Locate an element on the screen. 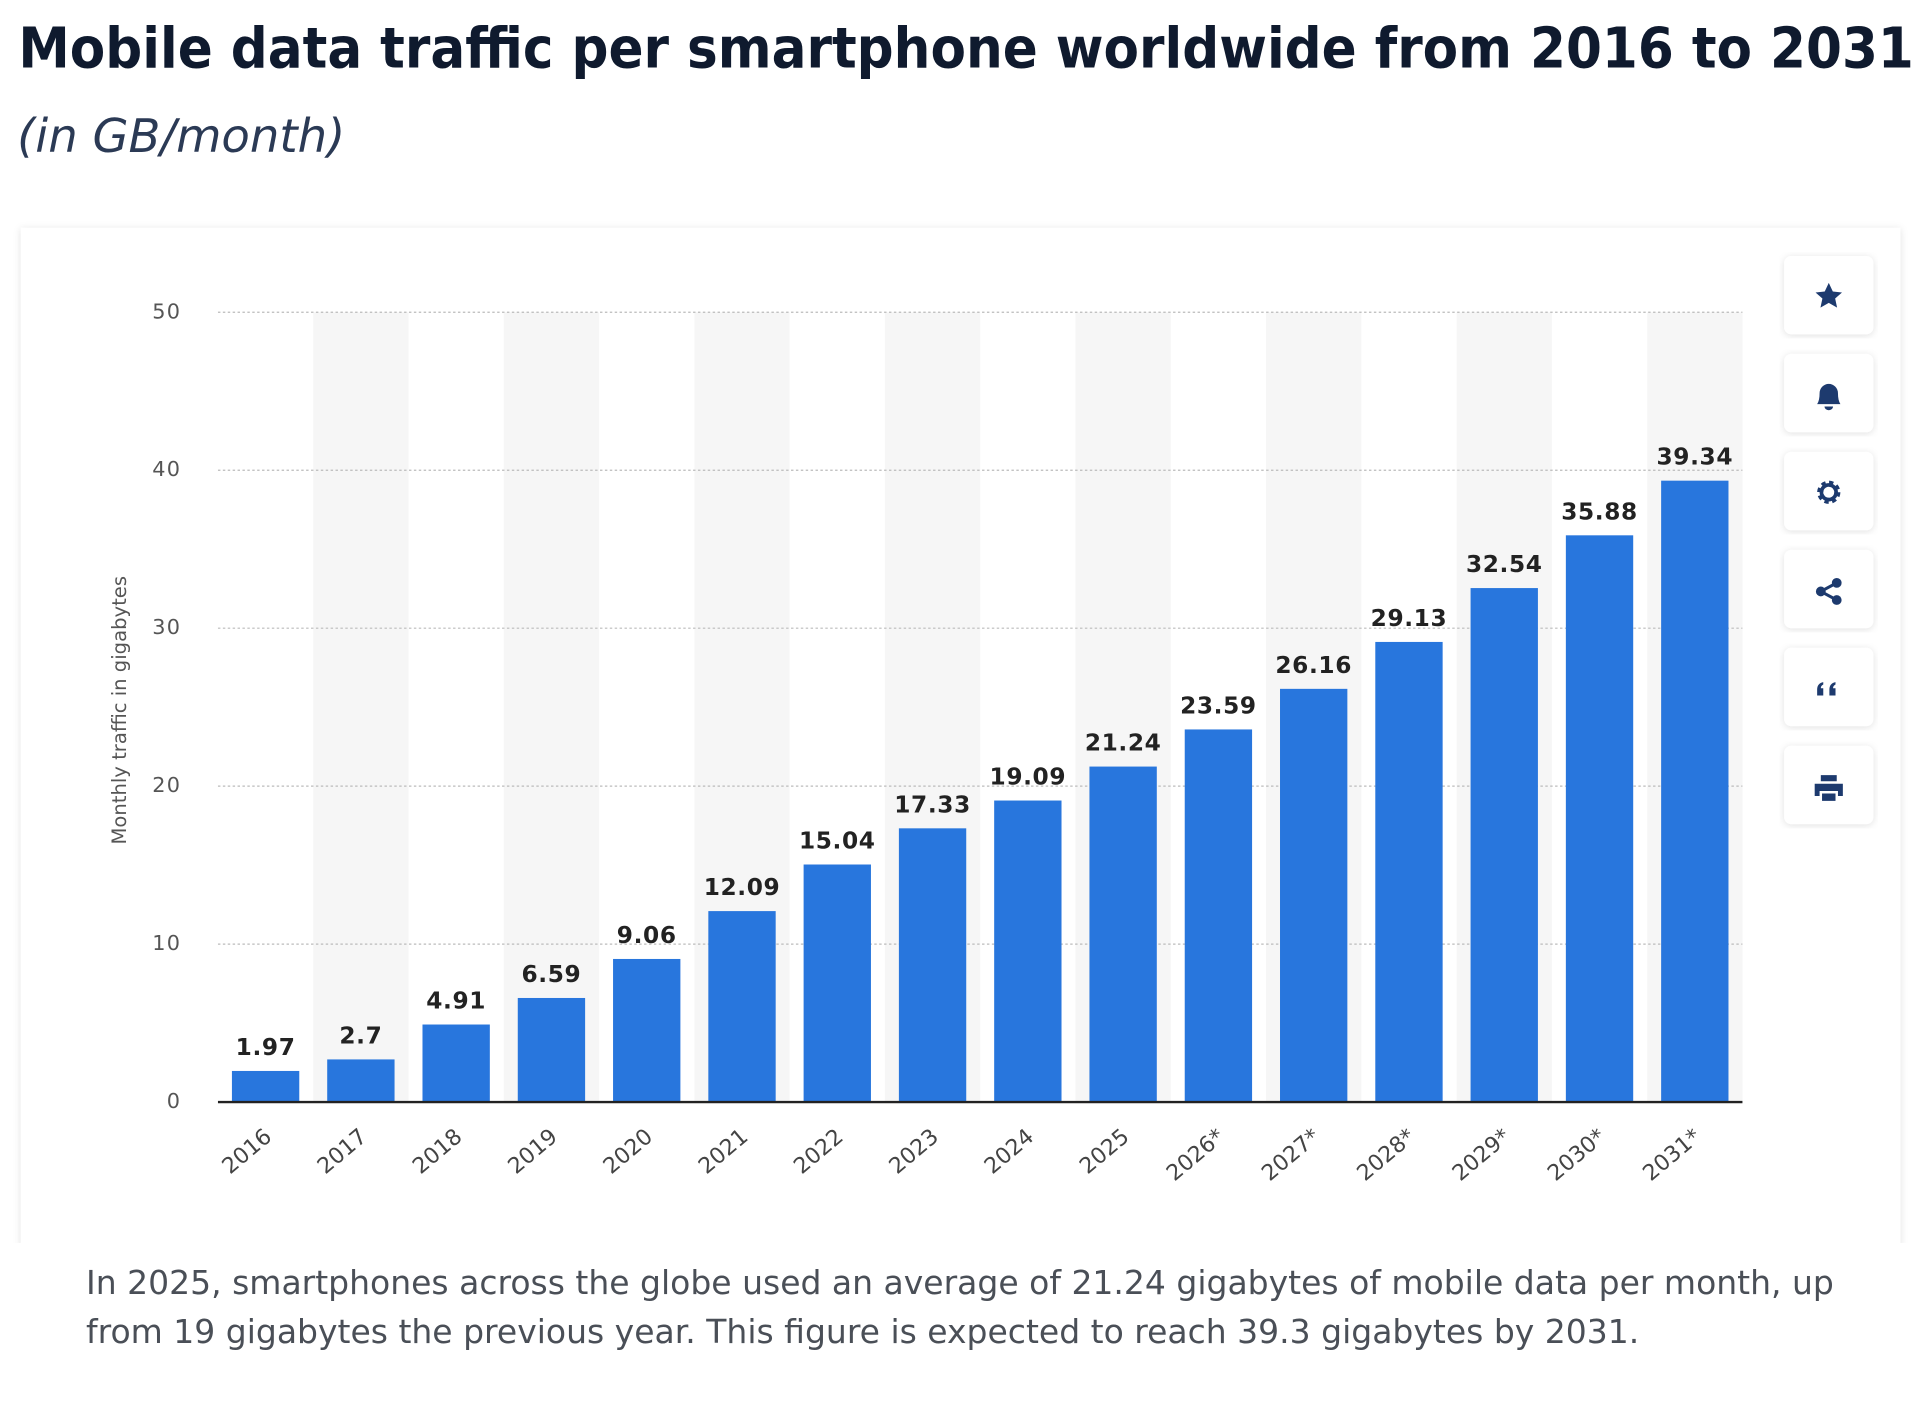 This screenshot has height=1407, width=1920. value-label: 35.88 is located at coordinates (1599, 511).